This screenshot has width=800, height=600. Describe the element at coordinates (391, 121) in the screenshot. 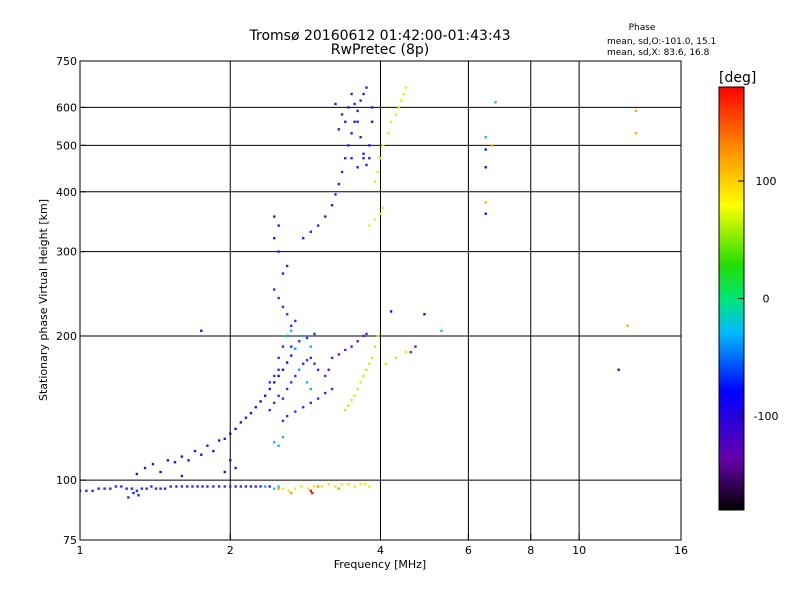

I see `data-point-s10-p5` at that location.